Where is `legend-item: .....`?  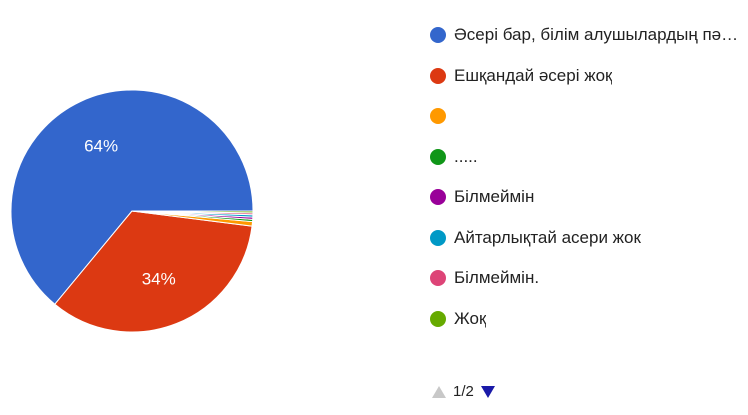
legend-item: ..... is located at coordinates (586, 157).